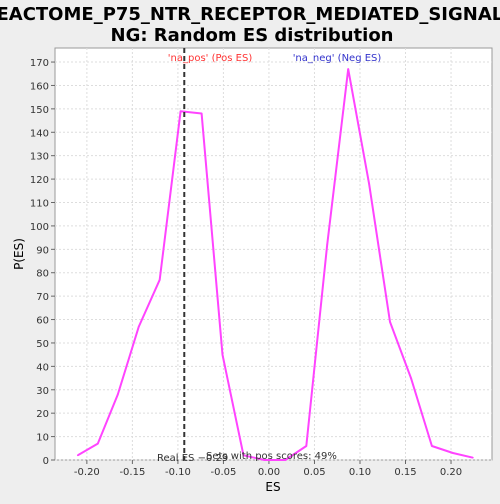  Describe the element at coordinates (192, 458) in the screenshot. I see `real-es-annotation: Real ES −0.29` at that location.